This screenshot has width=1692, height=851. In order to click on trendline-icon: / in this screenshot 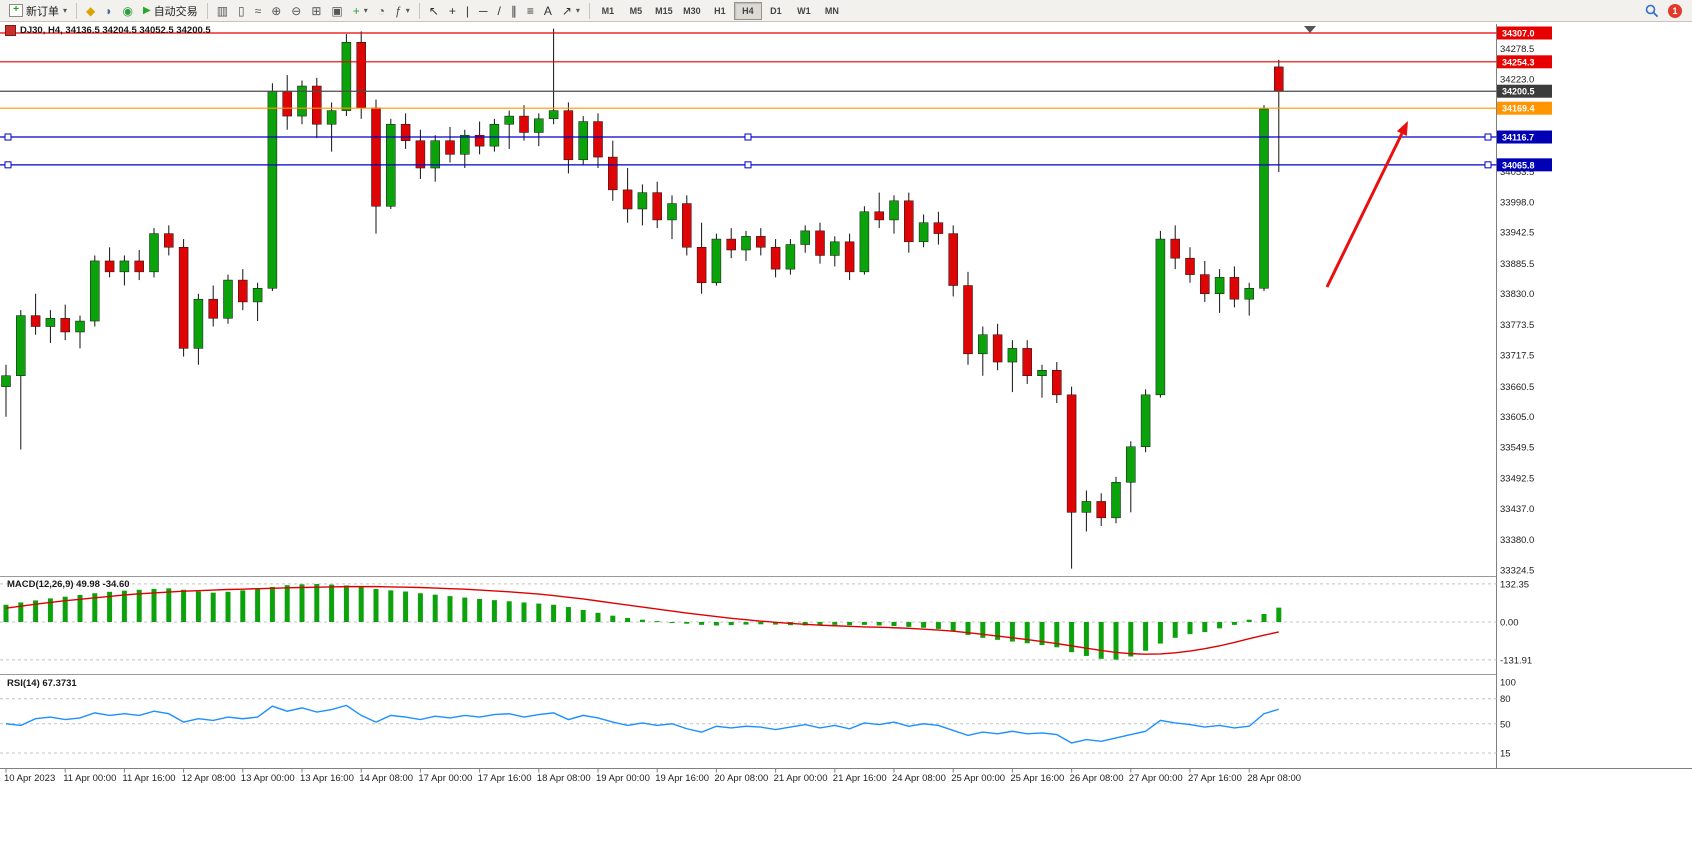, I will do `click(499, 10)`.